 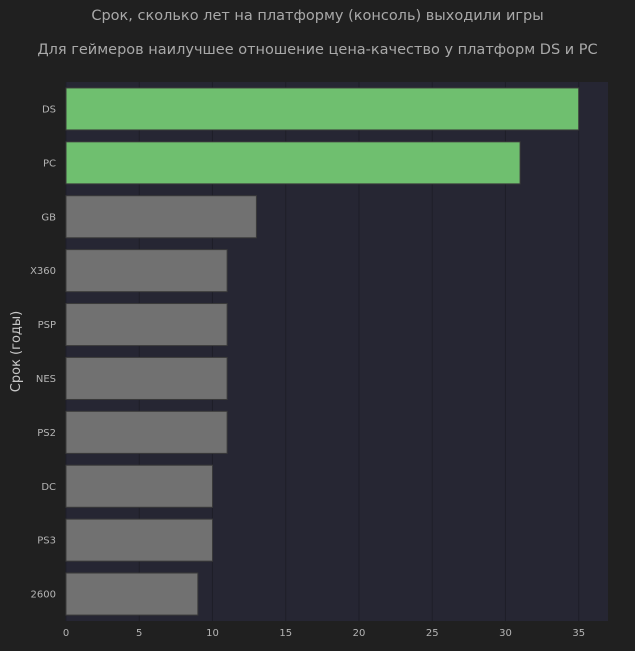 What do you see at coordinates (139, 633) in the screenshot?
I see `x-tick-label: 5` at bounding box center [139, 633].